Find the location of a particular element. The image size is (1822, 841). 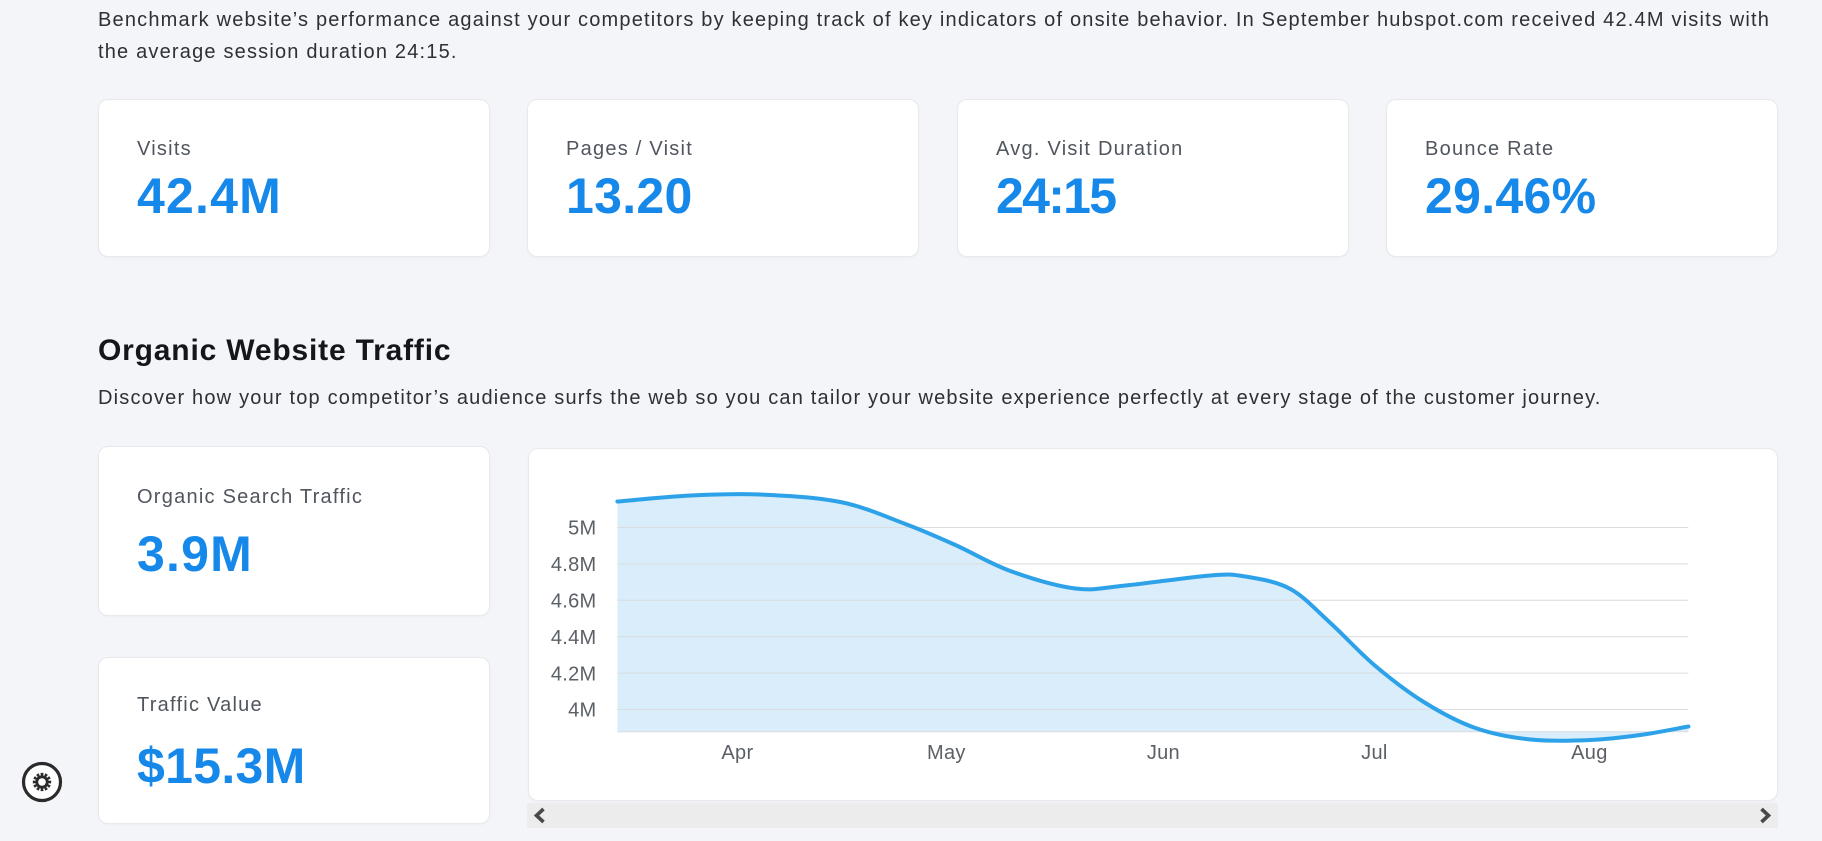

svg-text: 4.4M is located at coordinates (574, 638).